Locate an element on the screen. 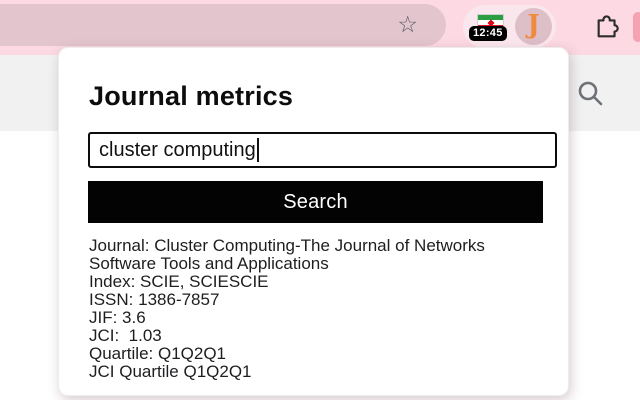  text-caret is located at coordinates (257, 150).